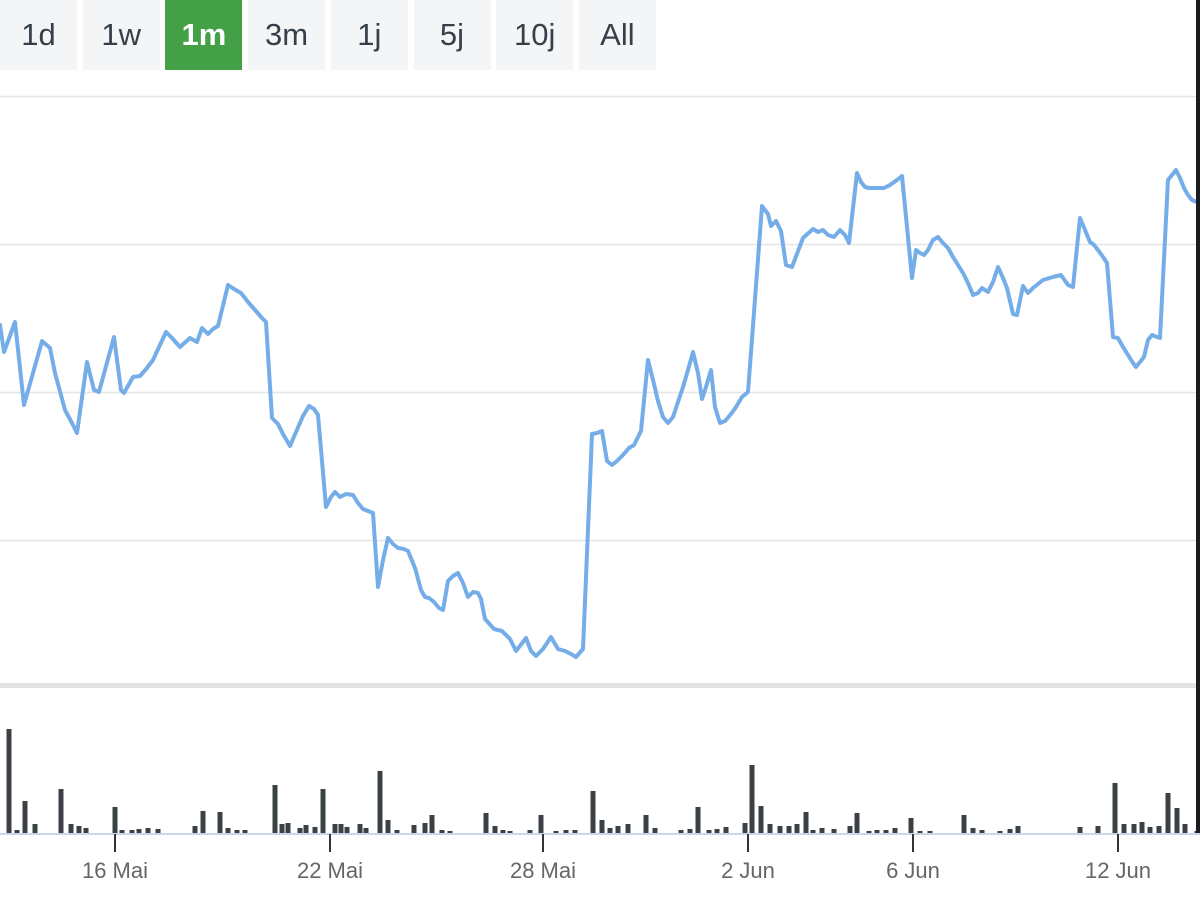 Image resolution: width=1200 pixels, height=900 pixels. What do you see at coordinates (543, 870) in the screenshot?
I see `x-axis-label: 28 Mai` at bounding box center [543, 870].